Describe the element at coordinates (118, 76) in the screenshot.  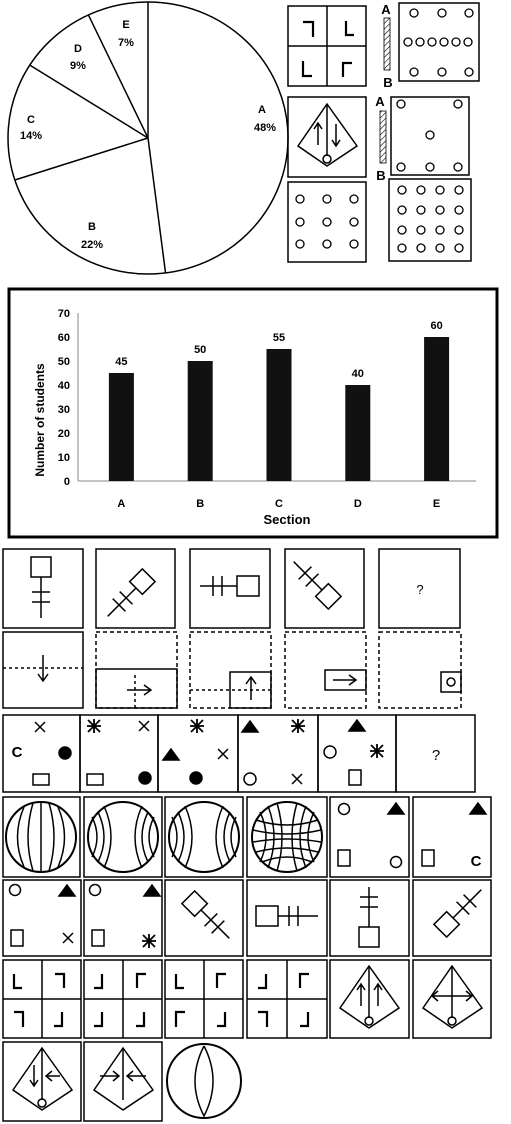
I see `pie-boundary-e` at that location.